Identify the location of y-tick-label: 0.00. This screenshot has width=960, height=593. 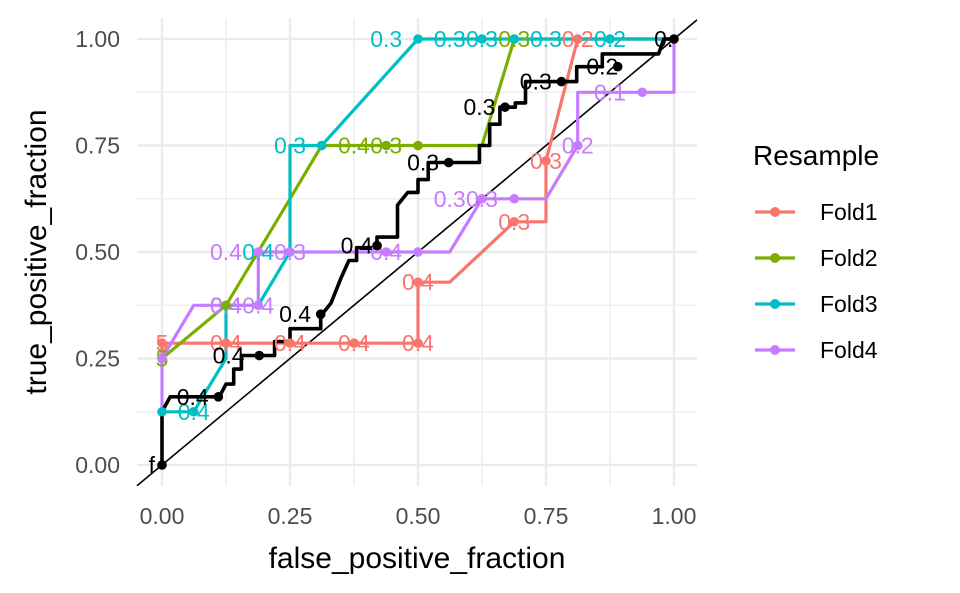
(97, 465).